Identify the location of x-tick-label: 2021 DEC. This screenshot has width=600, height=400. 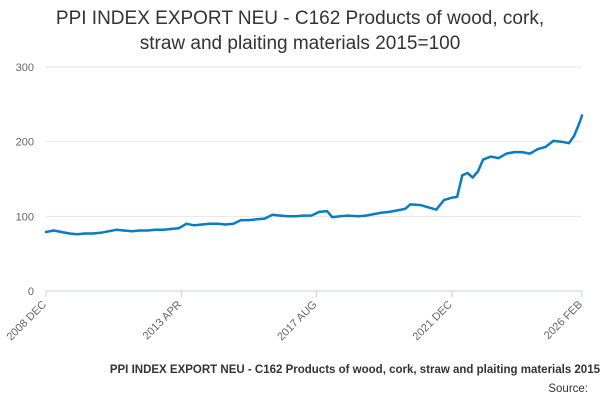
(433, 321).